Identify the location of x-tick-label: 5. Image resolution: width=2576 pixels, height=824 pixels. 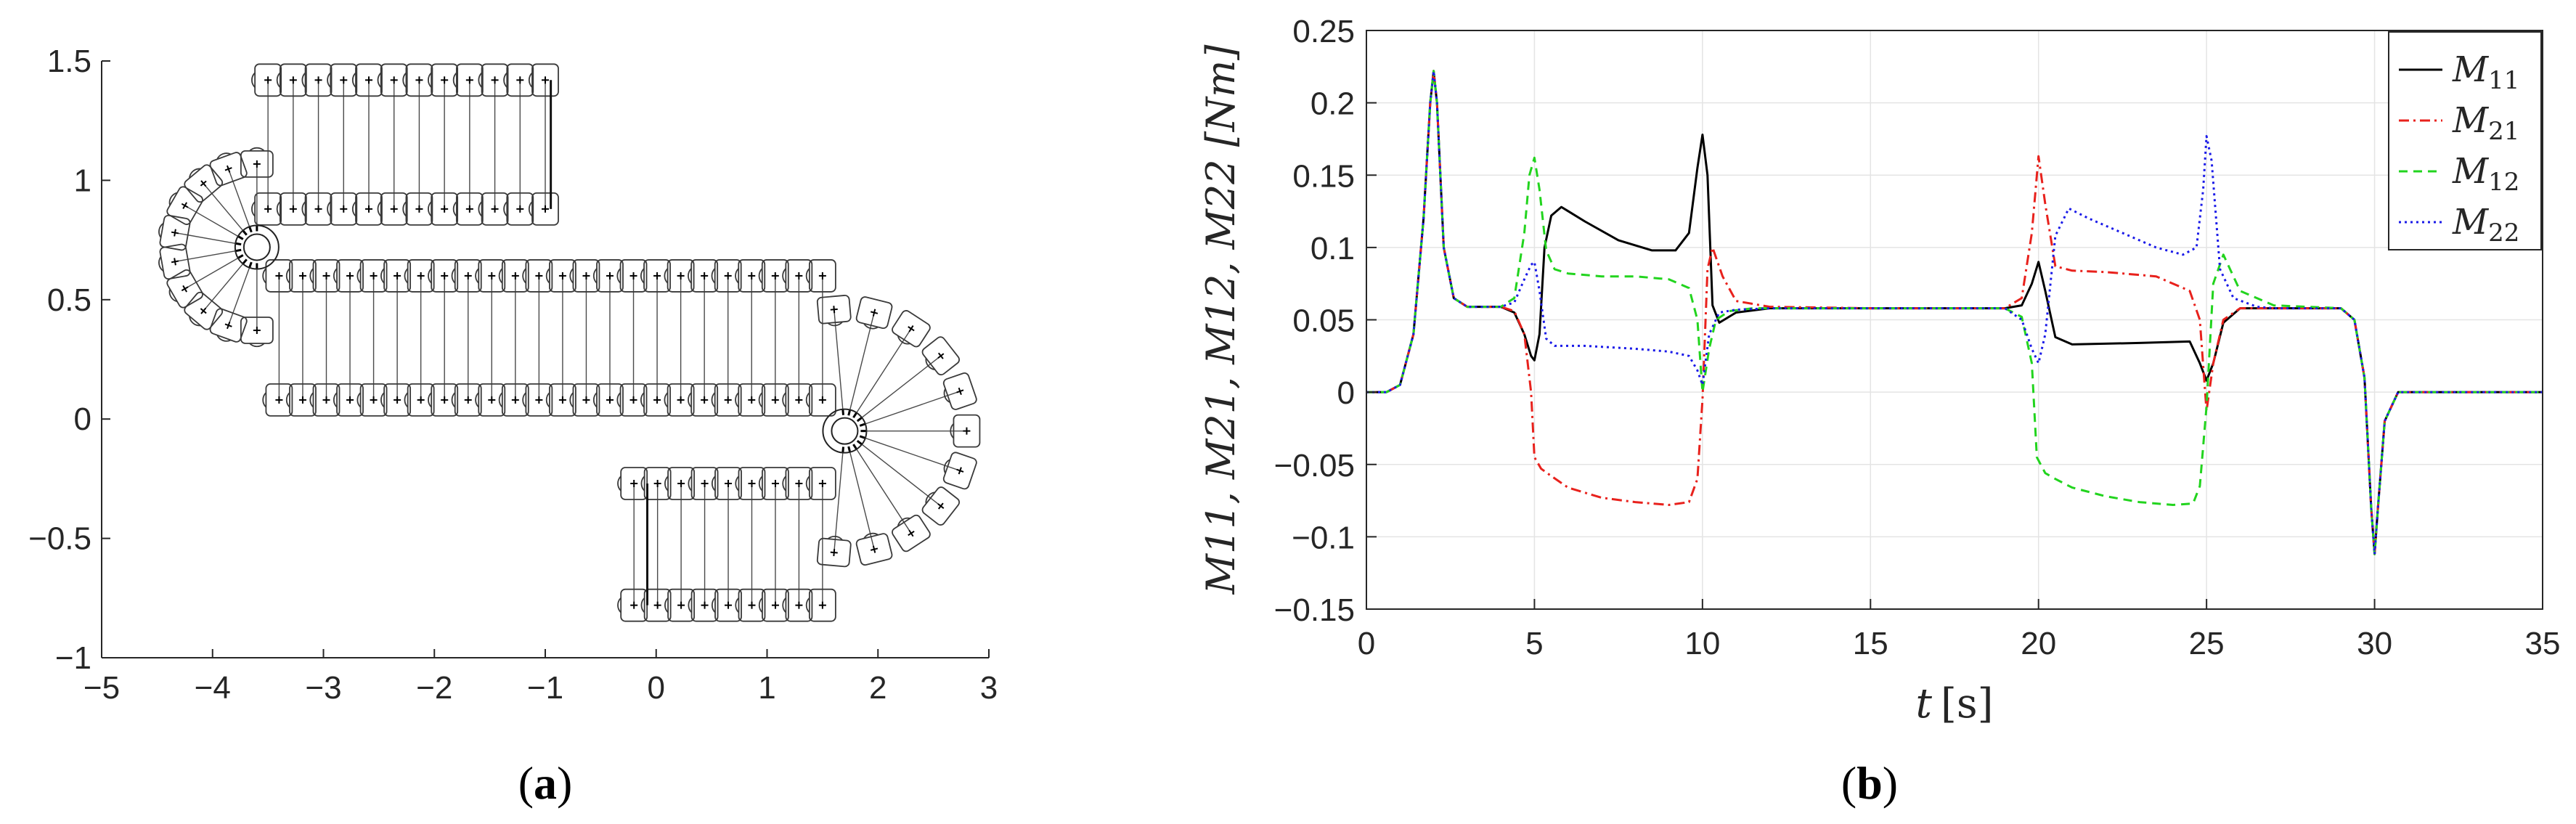
(1534, 643).